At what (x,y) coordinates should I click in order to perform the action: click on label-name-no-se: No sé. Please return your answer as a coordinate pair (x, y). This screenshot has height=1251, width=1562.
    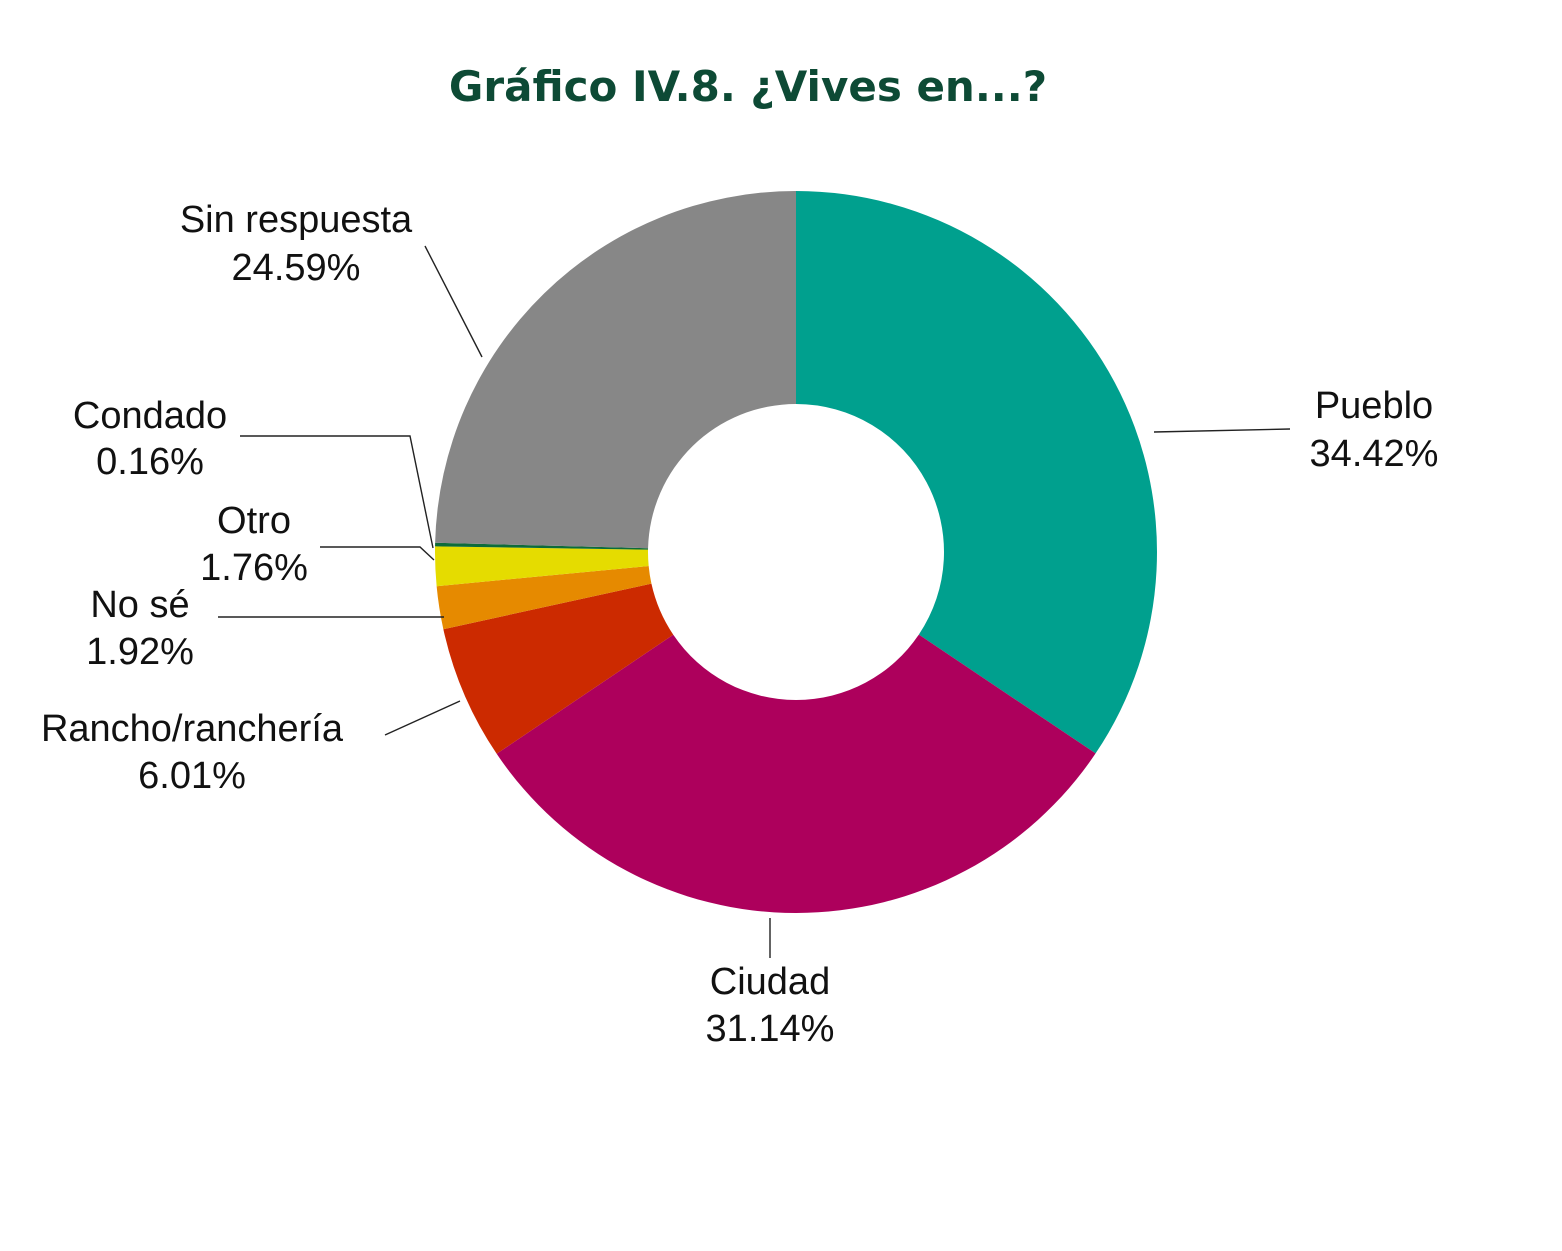
    Looking at the image, I should click on (139, 605).